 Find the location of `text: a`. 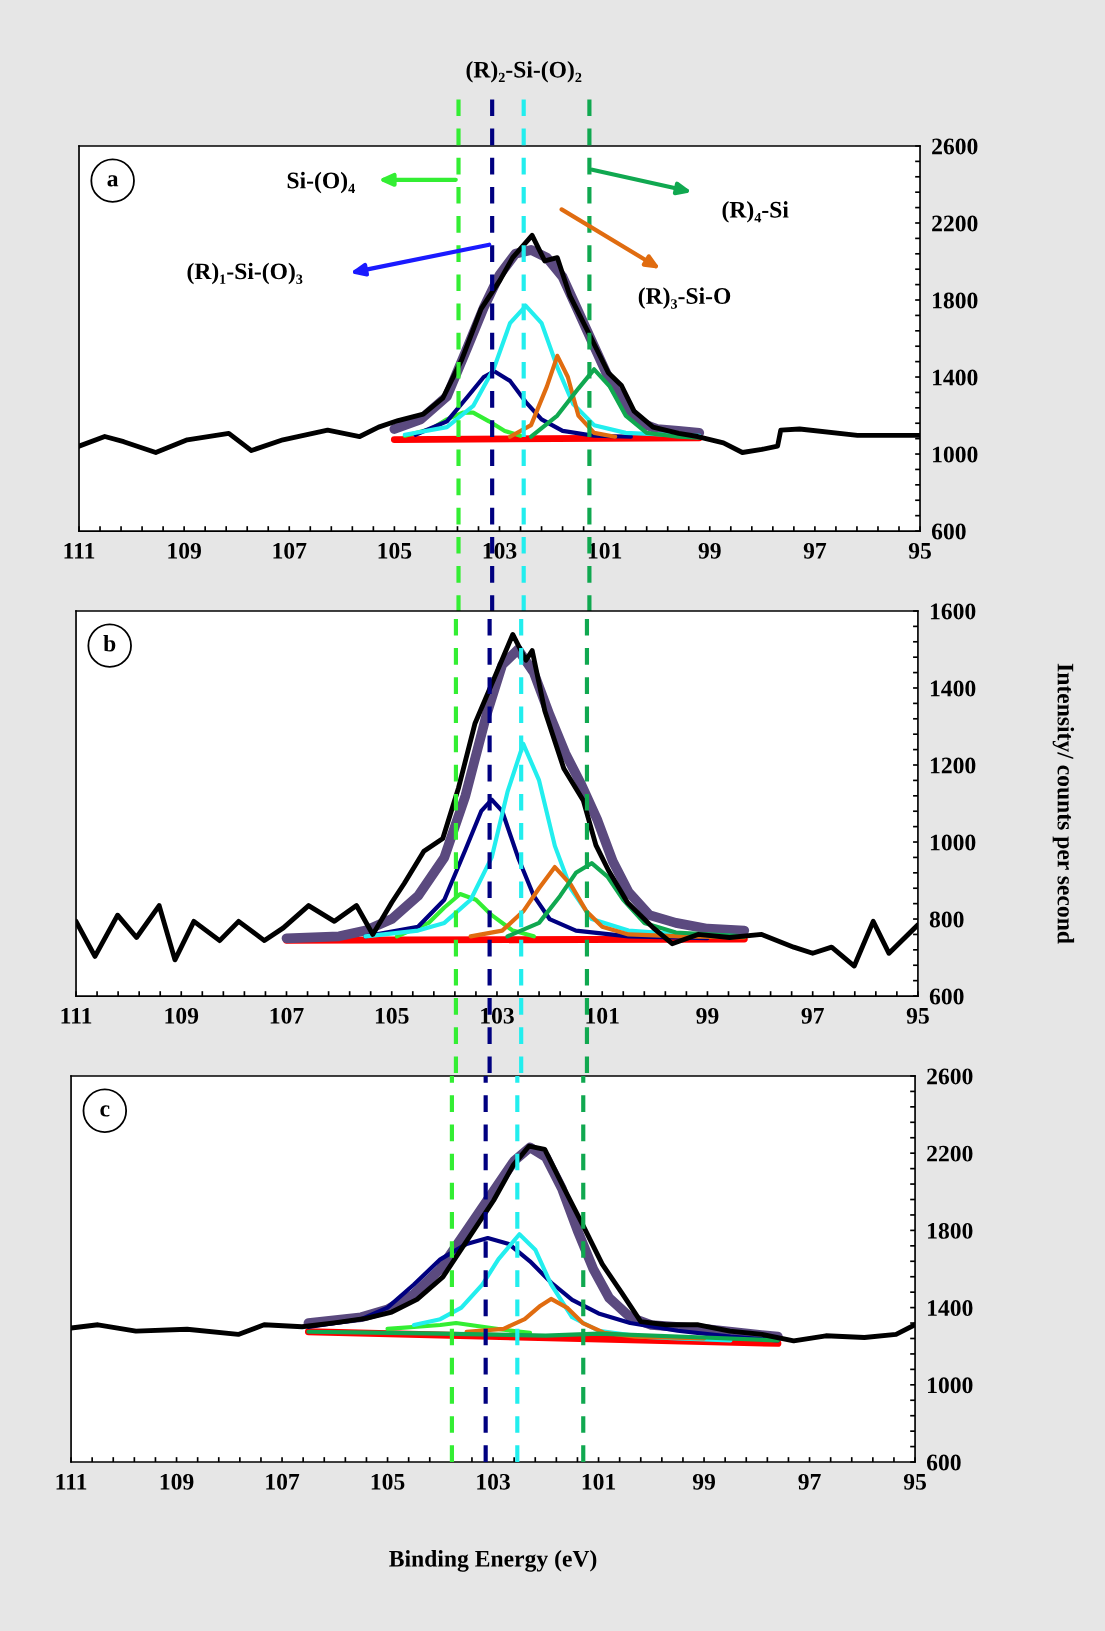

text: a is located at coordinates (113, 181).